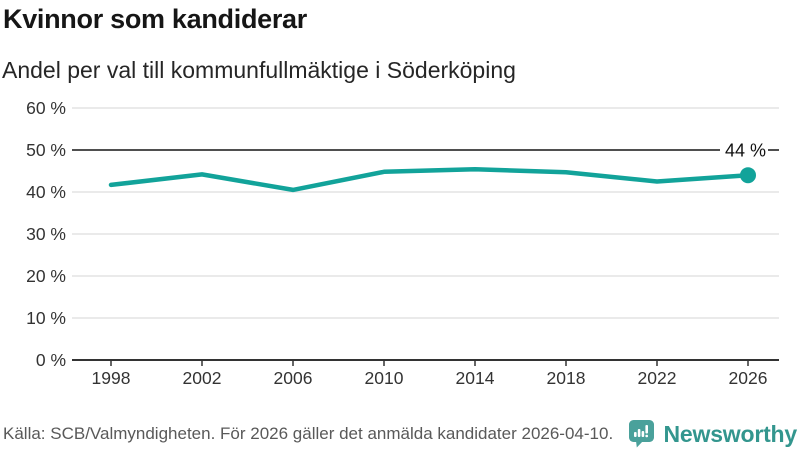 The width and height of the screenshot is (800, 450). I want to click on x-tick-label: 2002, so click(202, 378).